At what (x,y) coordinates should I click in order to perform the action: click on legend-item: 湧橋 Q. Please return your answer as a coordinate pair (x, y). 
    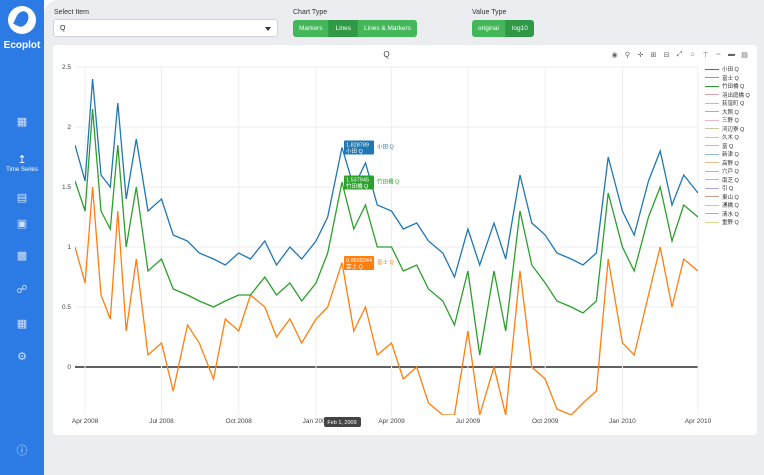
    Looking at the image, I should click on (727, 205).